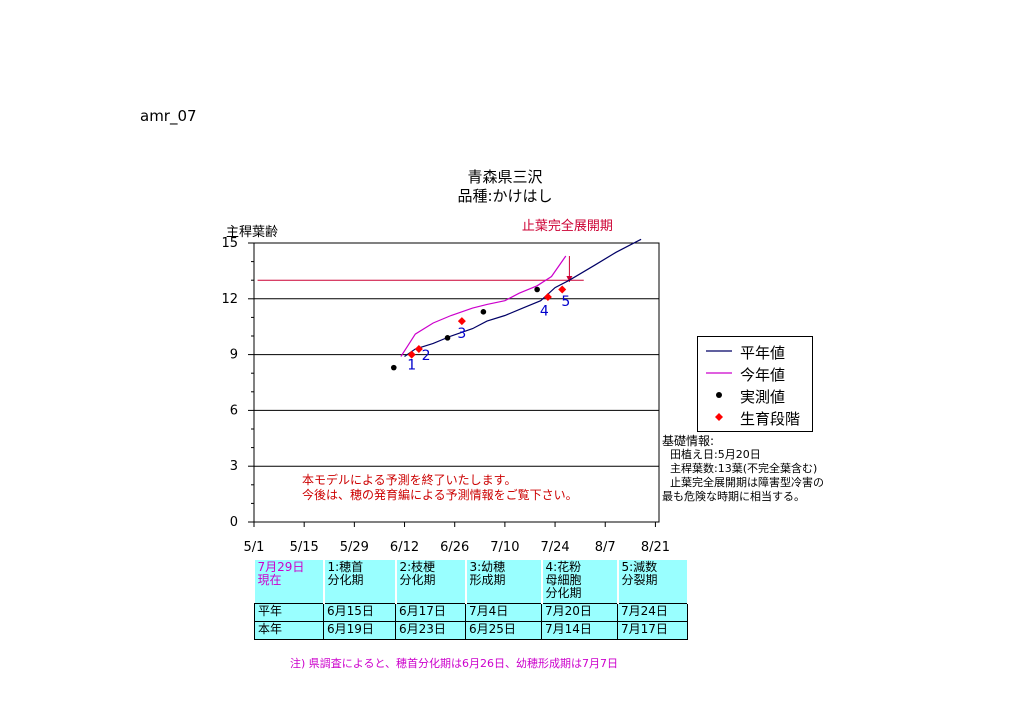 The image size is (1024, 724). I want to click on legend-item-konen: 今年値, so click(755, 373).